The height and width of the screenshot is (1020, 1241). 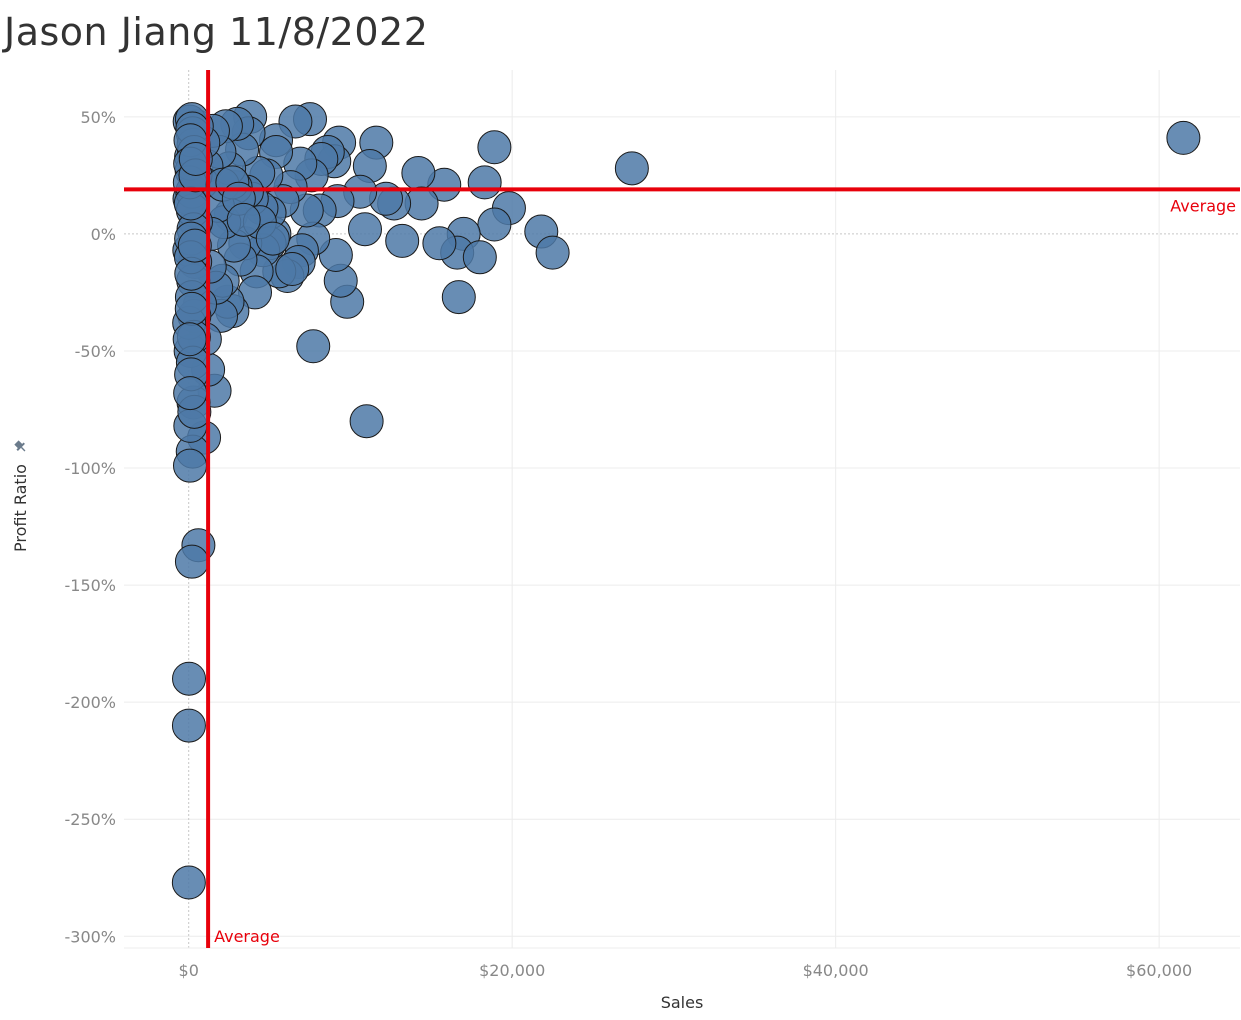 What do you see at coordinates (90, 527) in the screenshot?
I see `y-axis-ticks: 50% 0% -50% -100% -150% -200% -250% -300%` at bounding box center [90, 527].